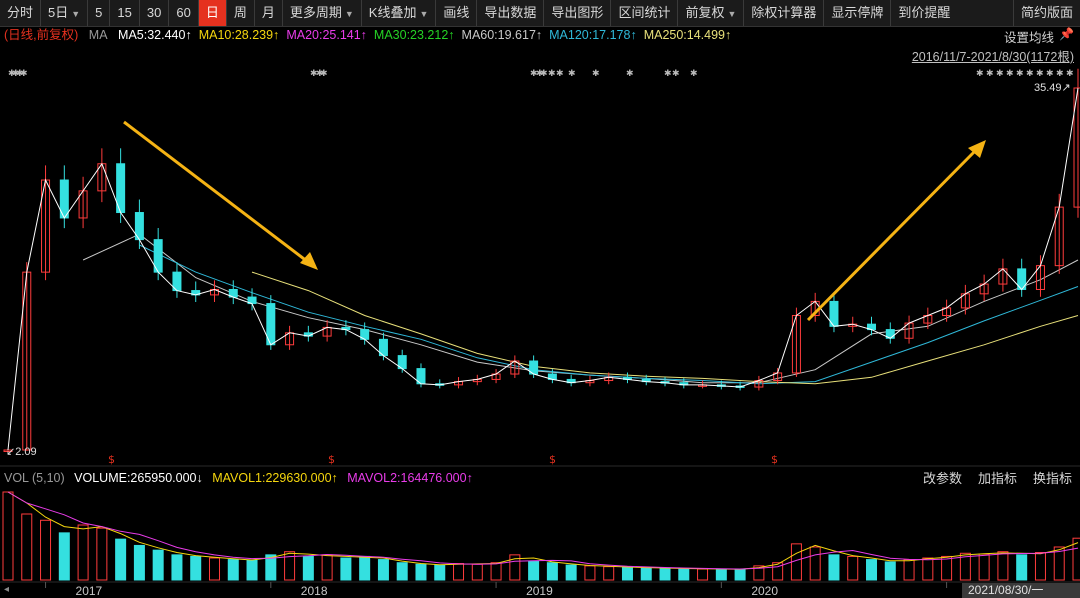  Describe the element at coordinates (321, 13) in the screenshot. I see `period-tab-9: 更多周期 ▼` at that location.